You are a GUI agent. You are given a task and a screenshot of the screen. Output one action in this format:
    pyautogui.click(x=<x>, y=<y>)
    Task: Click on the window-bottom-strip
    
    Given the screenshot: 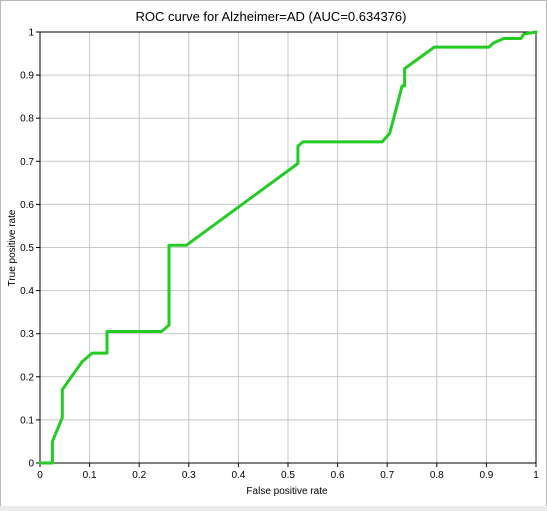 What is the action you would take?
    pyautogui.click(x=273, y=508)
    